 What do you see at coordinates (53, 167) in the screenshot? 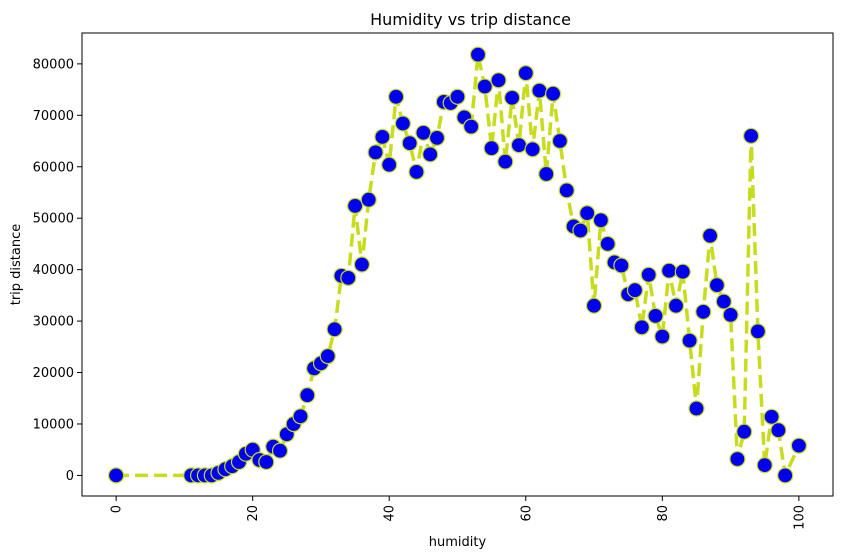
I see `y-tick-label: 60000` at bounding box center [53, 167].